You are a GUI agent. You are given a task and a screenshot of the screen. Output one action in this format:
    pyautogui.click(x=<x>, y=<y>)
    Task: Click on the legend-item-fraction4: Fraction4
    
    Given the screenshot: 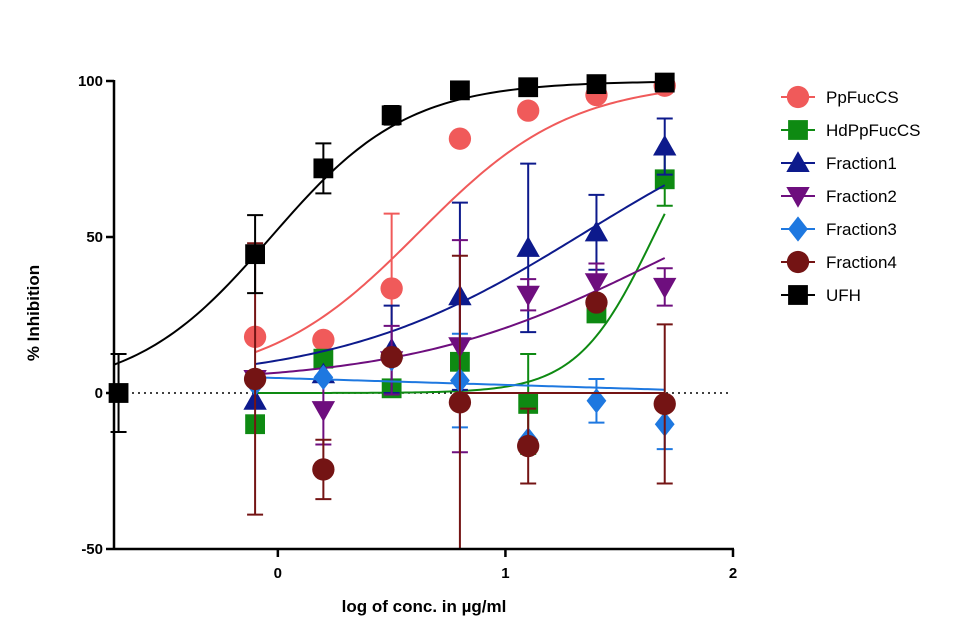 What is the action you would take?
    pyautogui.click(x=839, y=262)
    